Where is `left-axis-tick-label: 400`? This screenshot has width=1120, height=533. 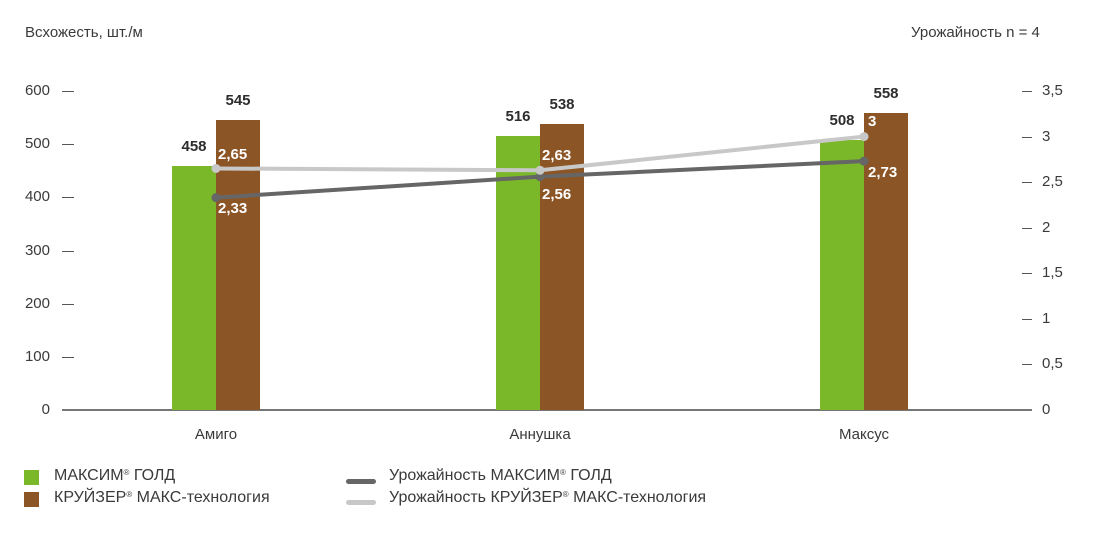
left-axis-tick-label: 400 is located at coordinates (37, 197).